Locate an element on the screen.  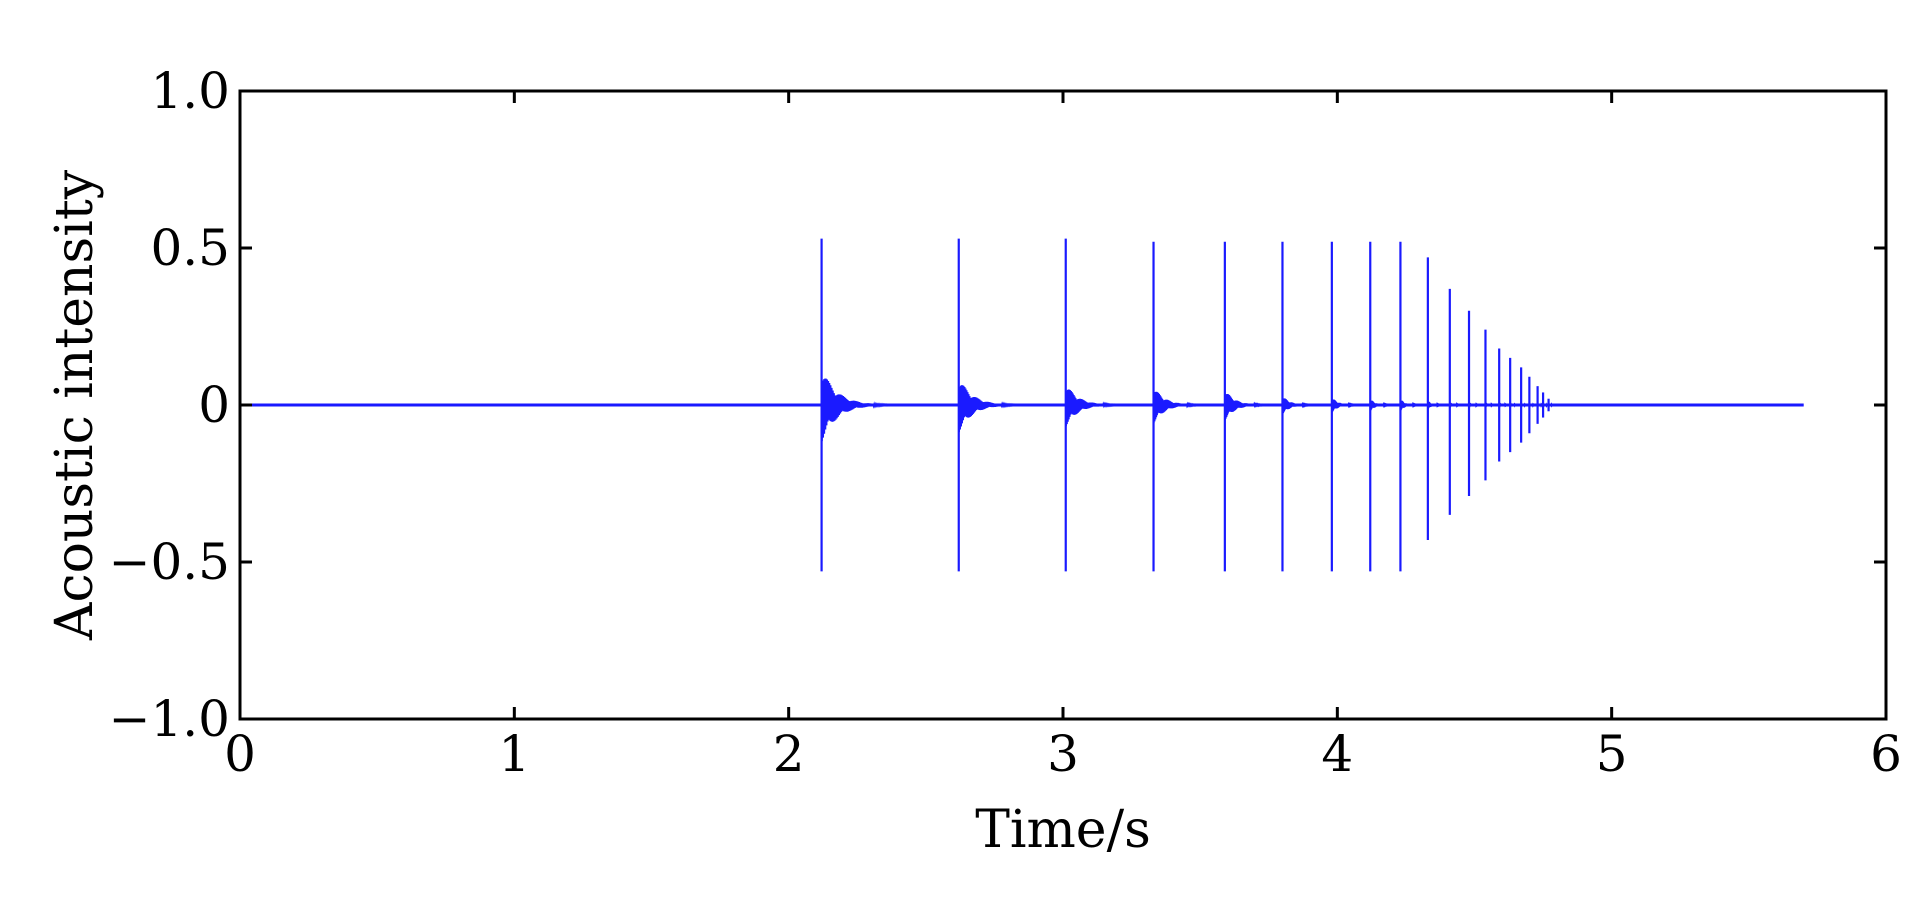
x-tick-label: 1 is located at coordinates (514, 754).